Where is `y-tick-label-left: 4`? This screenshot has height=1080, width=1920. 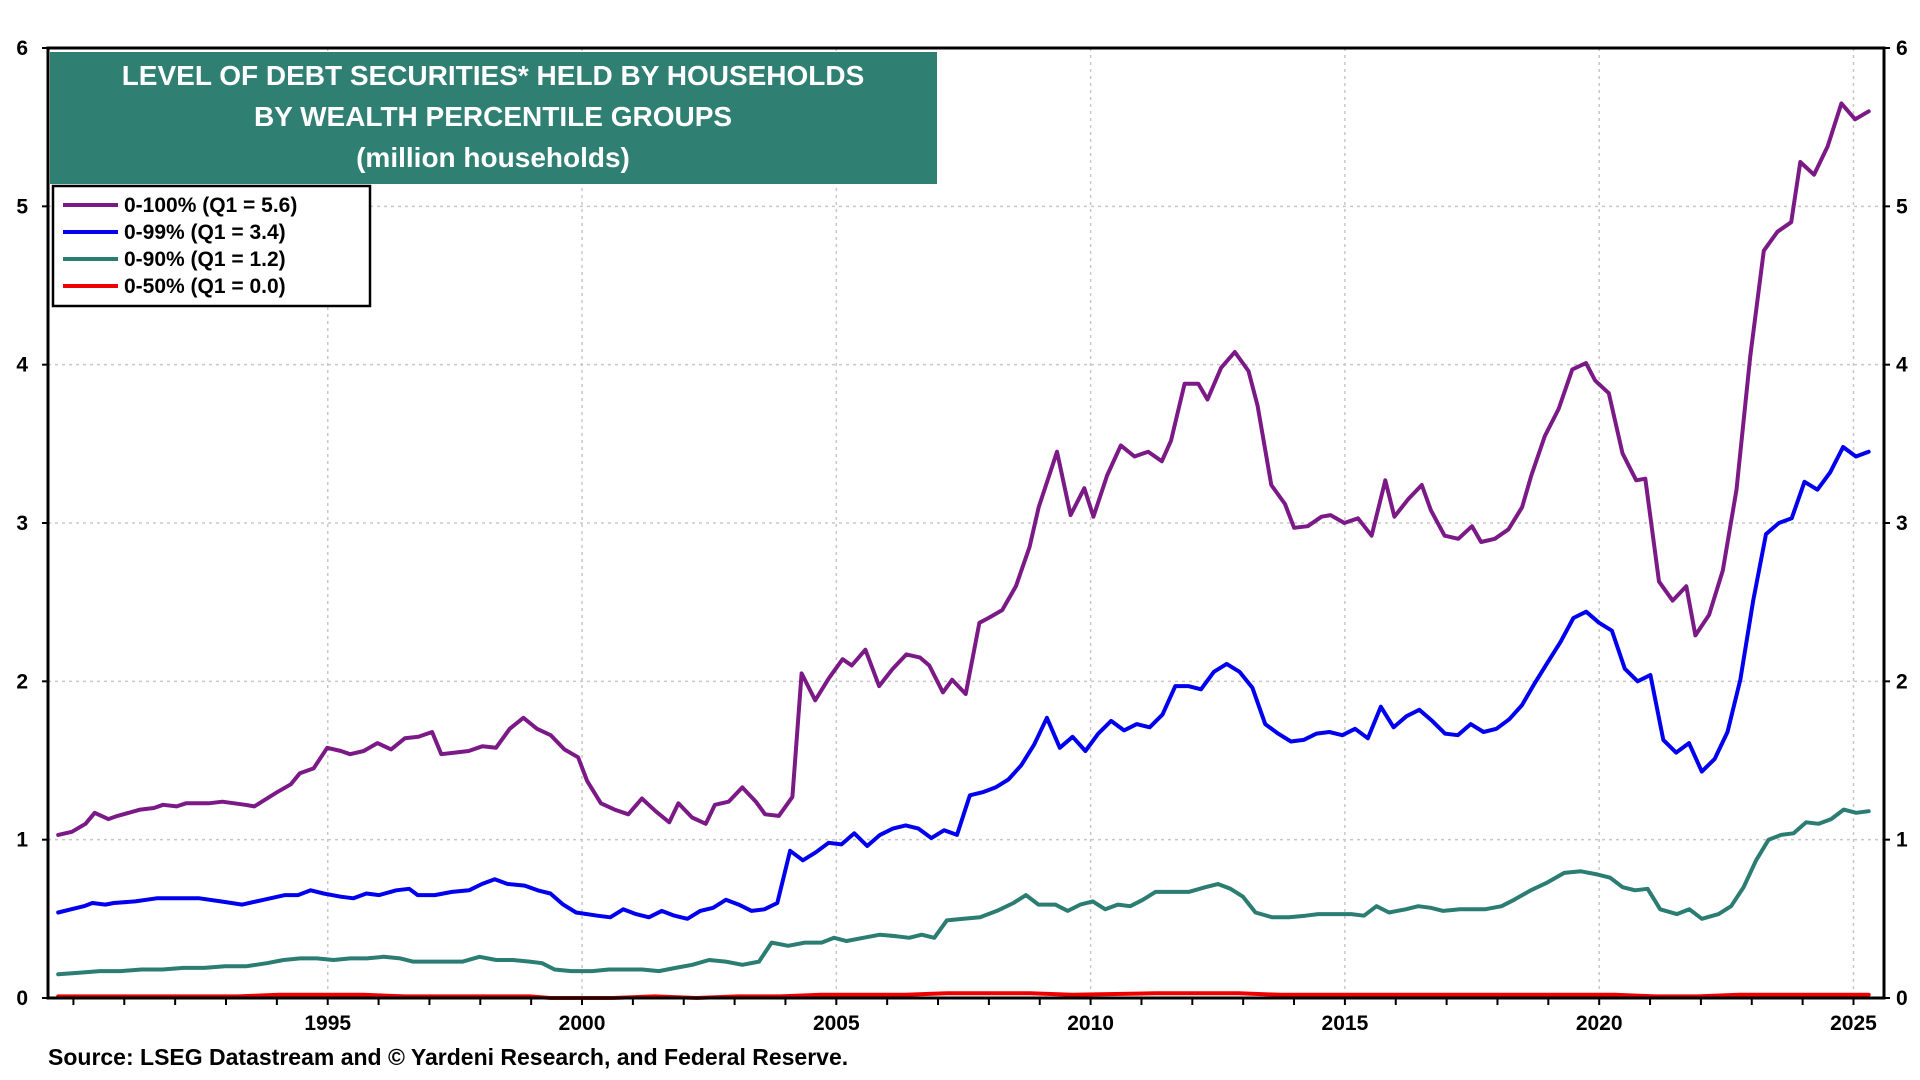 y-tick-label-left: 4 is located at coordinates (22, 365).